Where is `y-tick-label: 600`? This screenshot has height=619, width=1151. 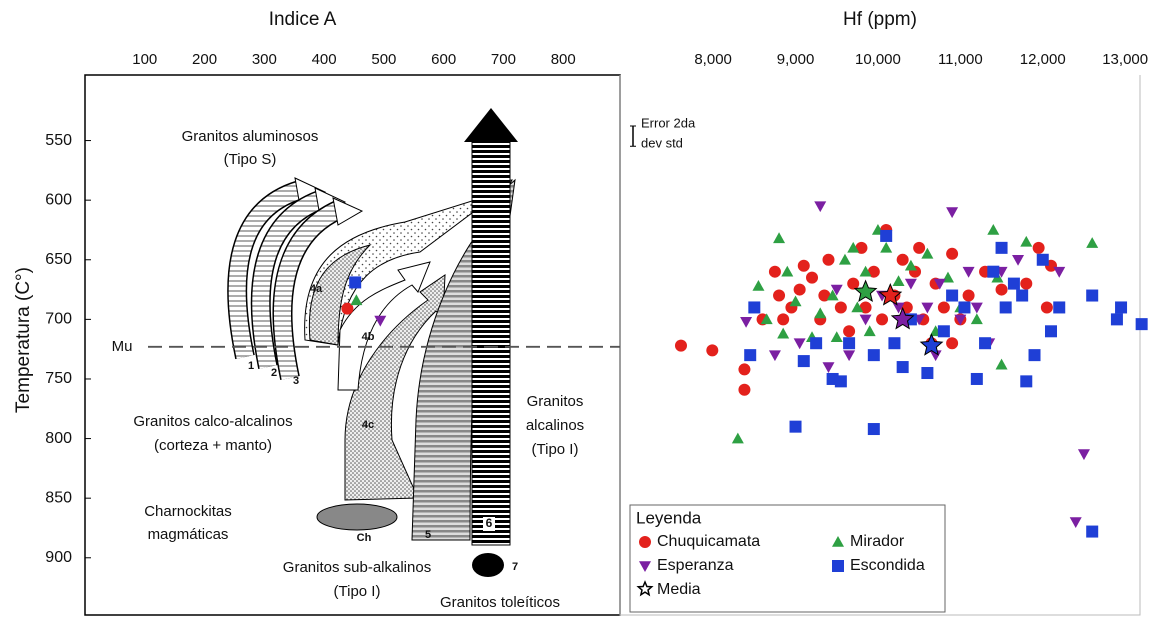
y-tick-label: 600 is located at coordinates (58, 199).